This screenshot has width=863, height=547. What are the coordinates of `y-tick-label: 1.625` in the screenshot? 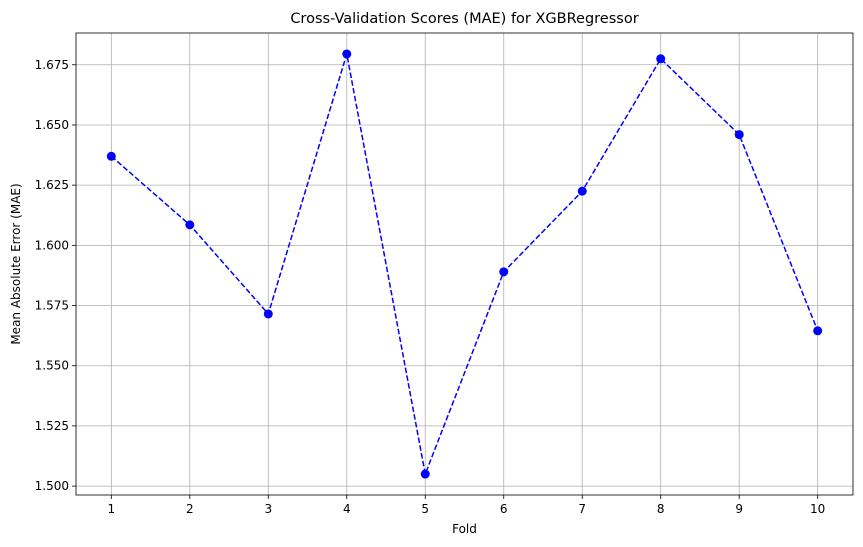 It's located at (52, 185).